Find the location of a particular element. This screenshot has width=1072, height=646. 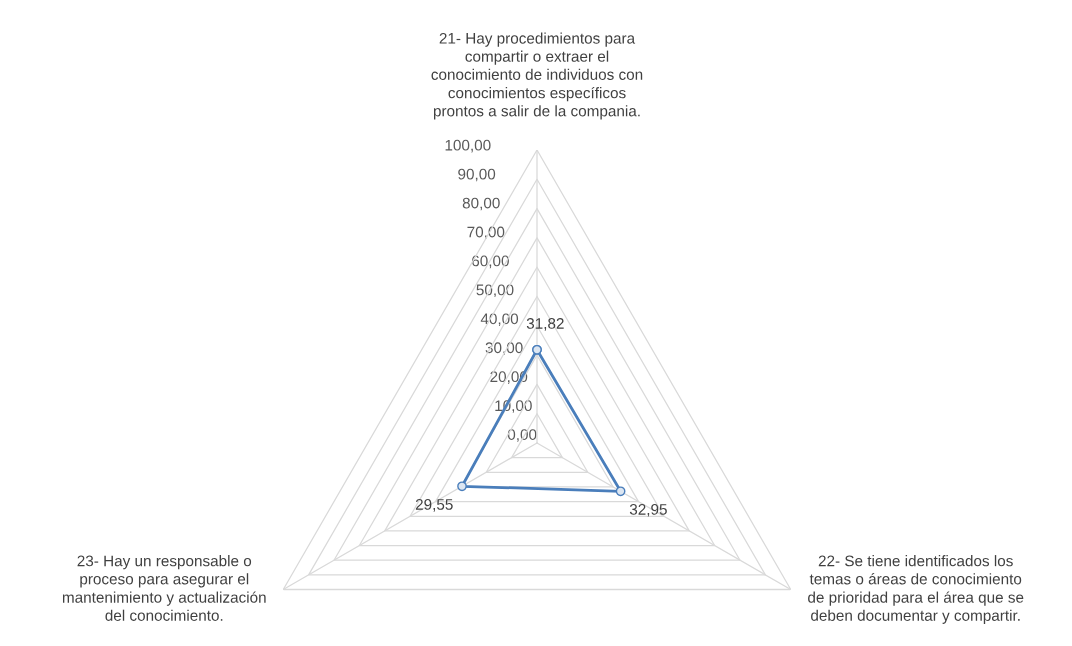

y-tick-label: 100,00 is located at coordinates (468, 146).